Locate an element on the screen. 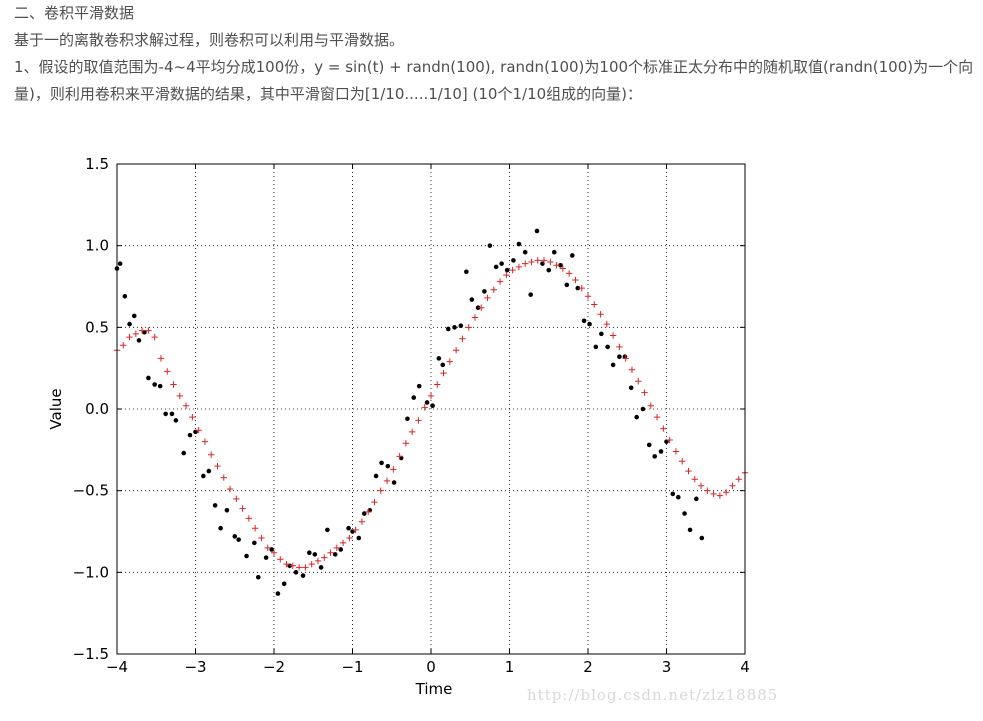 Image resolution: width=983 pixels, height=721 pixels. intro-paragraph: 基于一的离散卷积求解过程，则卷积可以利用与平滑数据。 is located at coordinates (209, 40).